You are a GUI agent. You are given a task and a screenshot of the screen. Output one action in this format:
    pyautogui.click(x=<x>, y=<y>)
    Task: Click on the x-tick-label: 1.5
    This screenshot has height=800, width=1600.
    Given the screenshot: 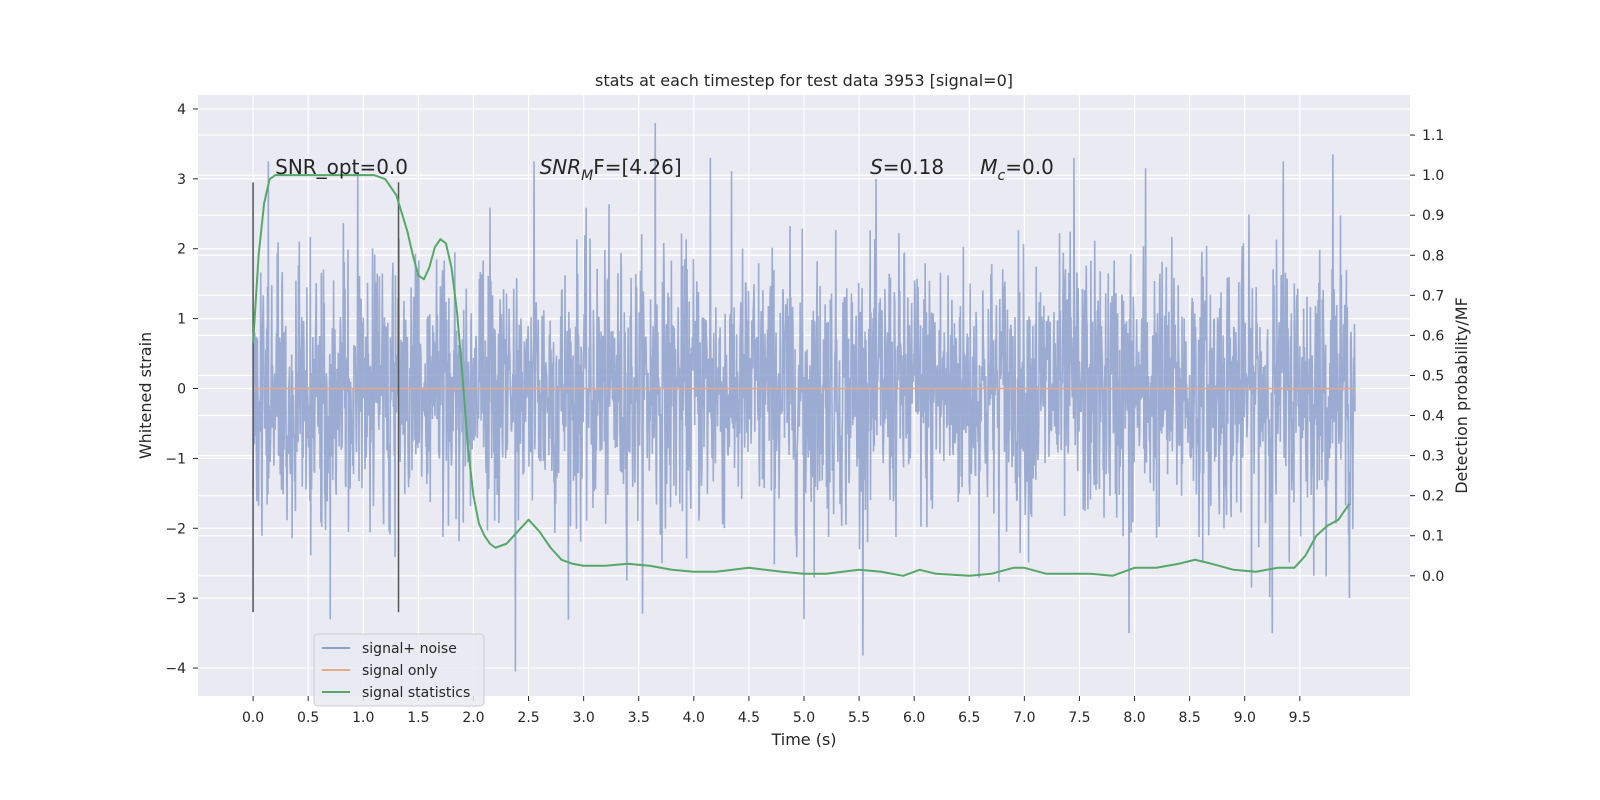 What is the action you would take?
    pyautogui.click(x=418, y=718)
    